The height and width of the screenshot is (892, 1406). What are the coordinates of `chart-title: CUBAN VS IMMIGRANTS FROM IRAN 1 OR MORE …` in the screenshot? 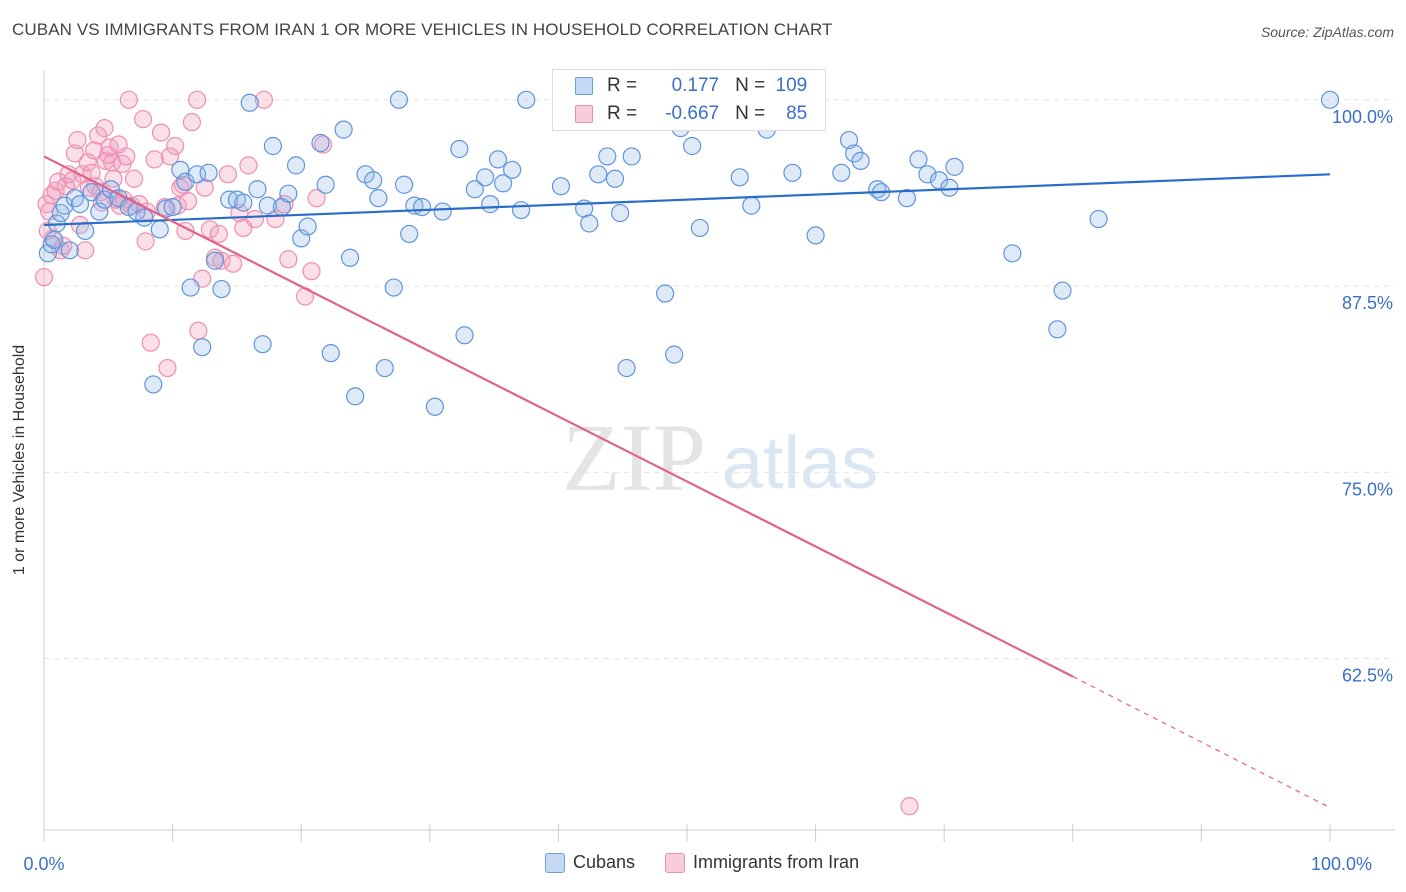 It's located at (422, 29).